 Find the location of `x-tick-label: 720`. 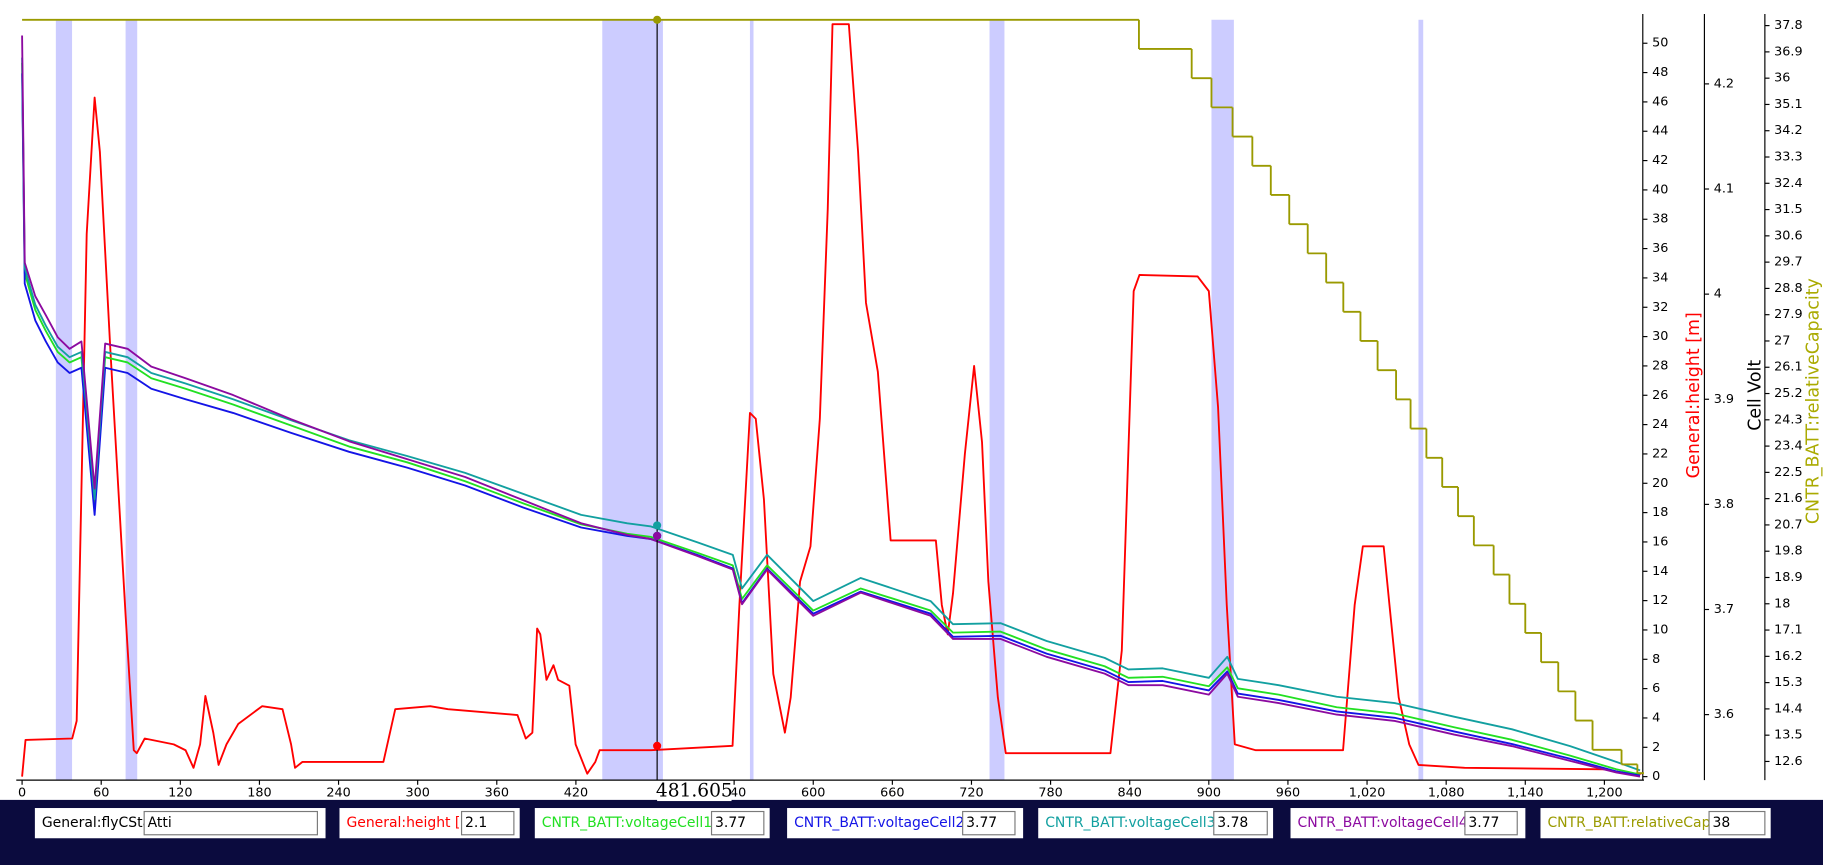

x-tick-label: 720 is located at coordinates (971, 792).